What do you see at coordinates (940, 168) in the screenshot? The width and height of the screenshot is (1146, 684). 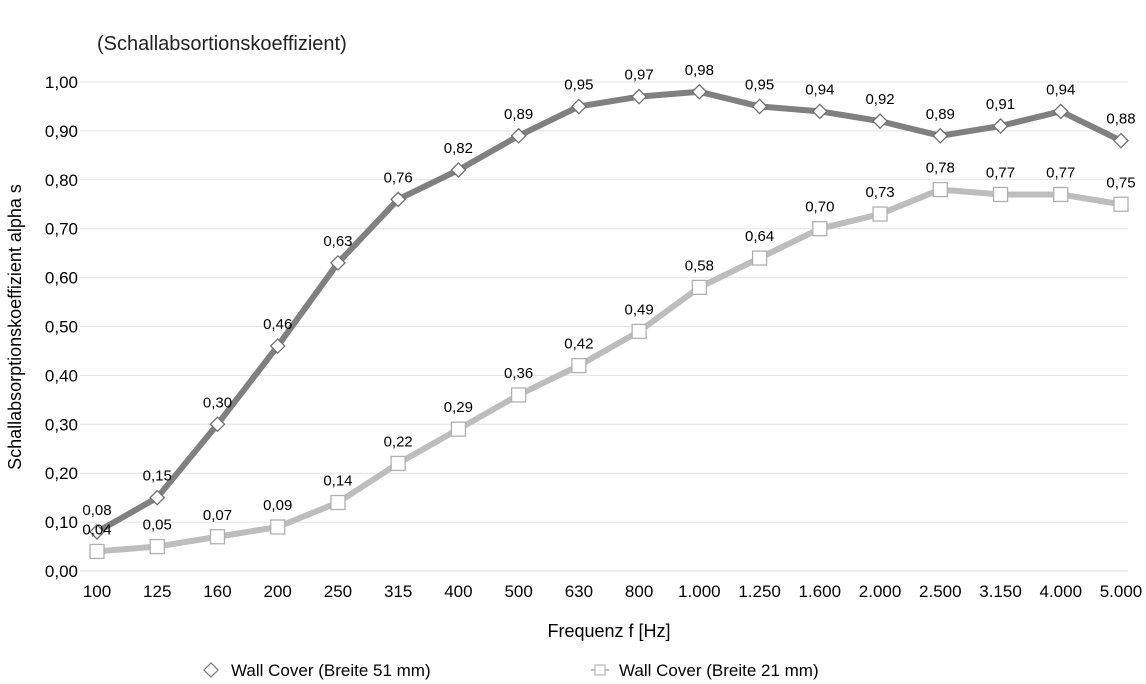 I see `data-label: 0,78` at bounding box center [940, 168].